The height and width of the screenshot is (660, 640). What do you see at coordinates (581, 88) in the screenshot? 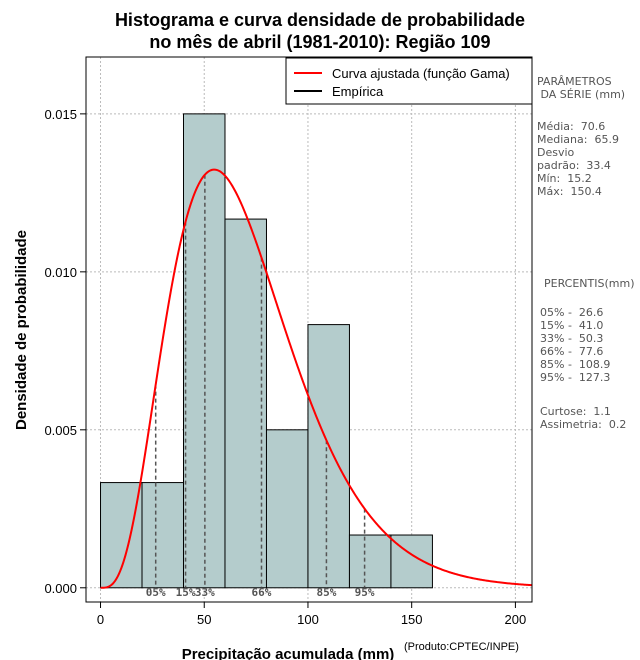
I see `params-title: PARÂMETROS DA SÉRIE (mm)` at bounding box center [581, 88].